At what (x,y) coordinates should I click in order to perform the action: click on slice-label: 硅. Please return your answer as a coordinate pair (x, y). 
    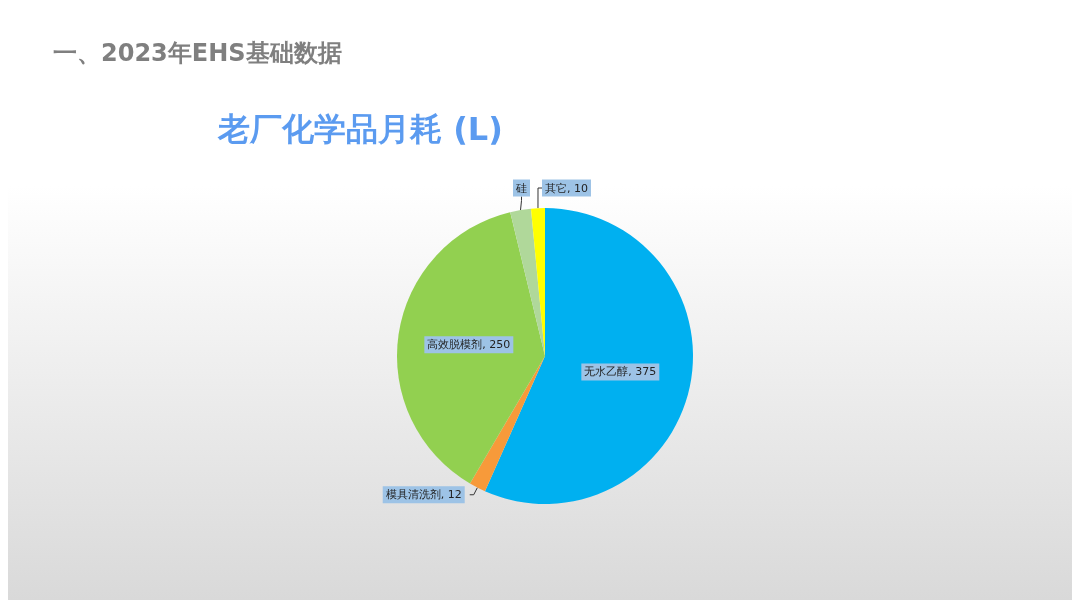
    Looking at the image, I should click on (521, 188).